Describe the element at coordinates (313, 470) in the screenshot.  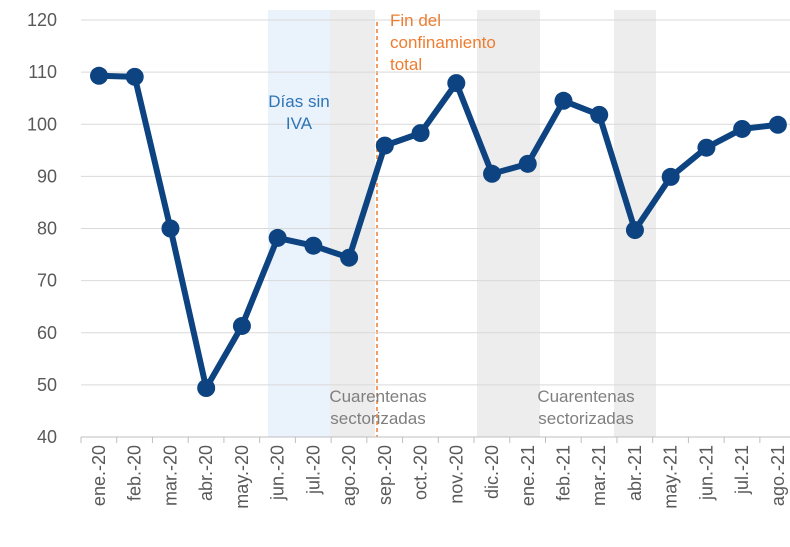
I see `x-tick-label: jul.-20` at that location.